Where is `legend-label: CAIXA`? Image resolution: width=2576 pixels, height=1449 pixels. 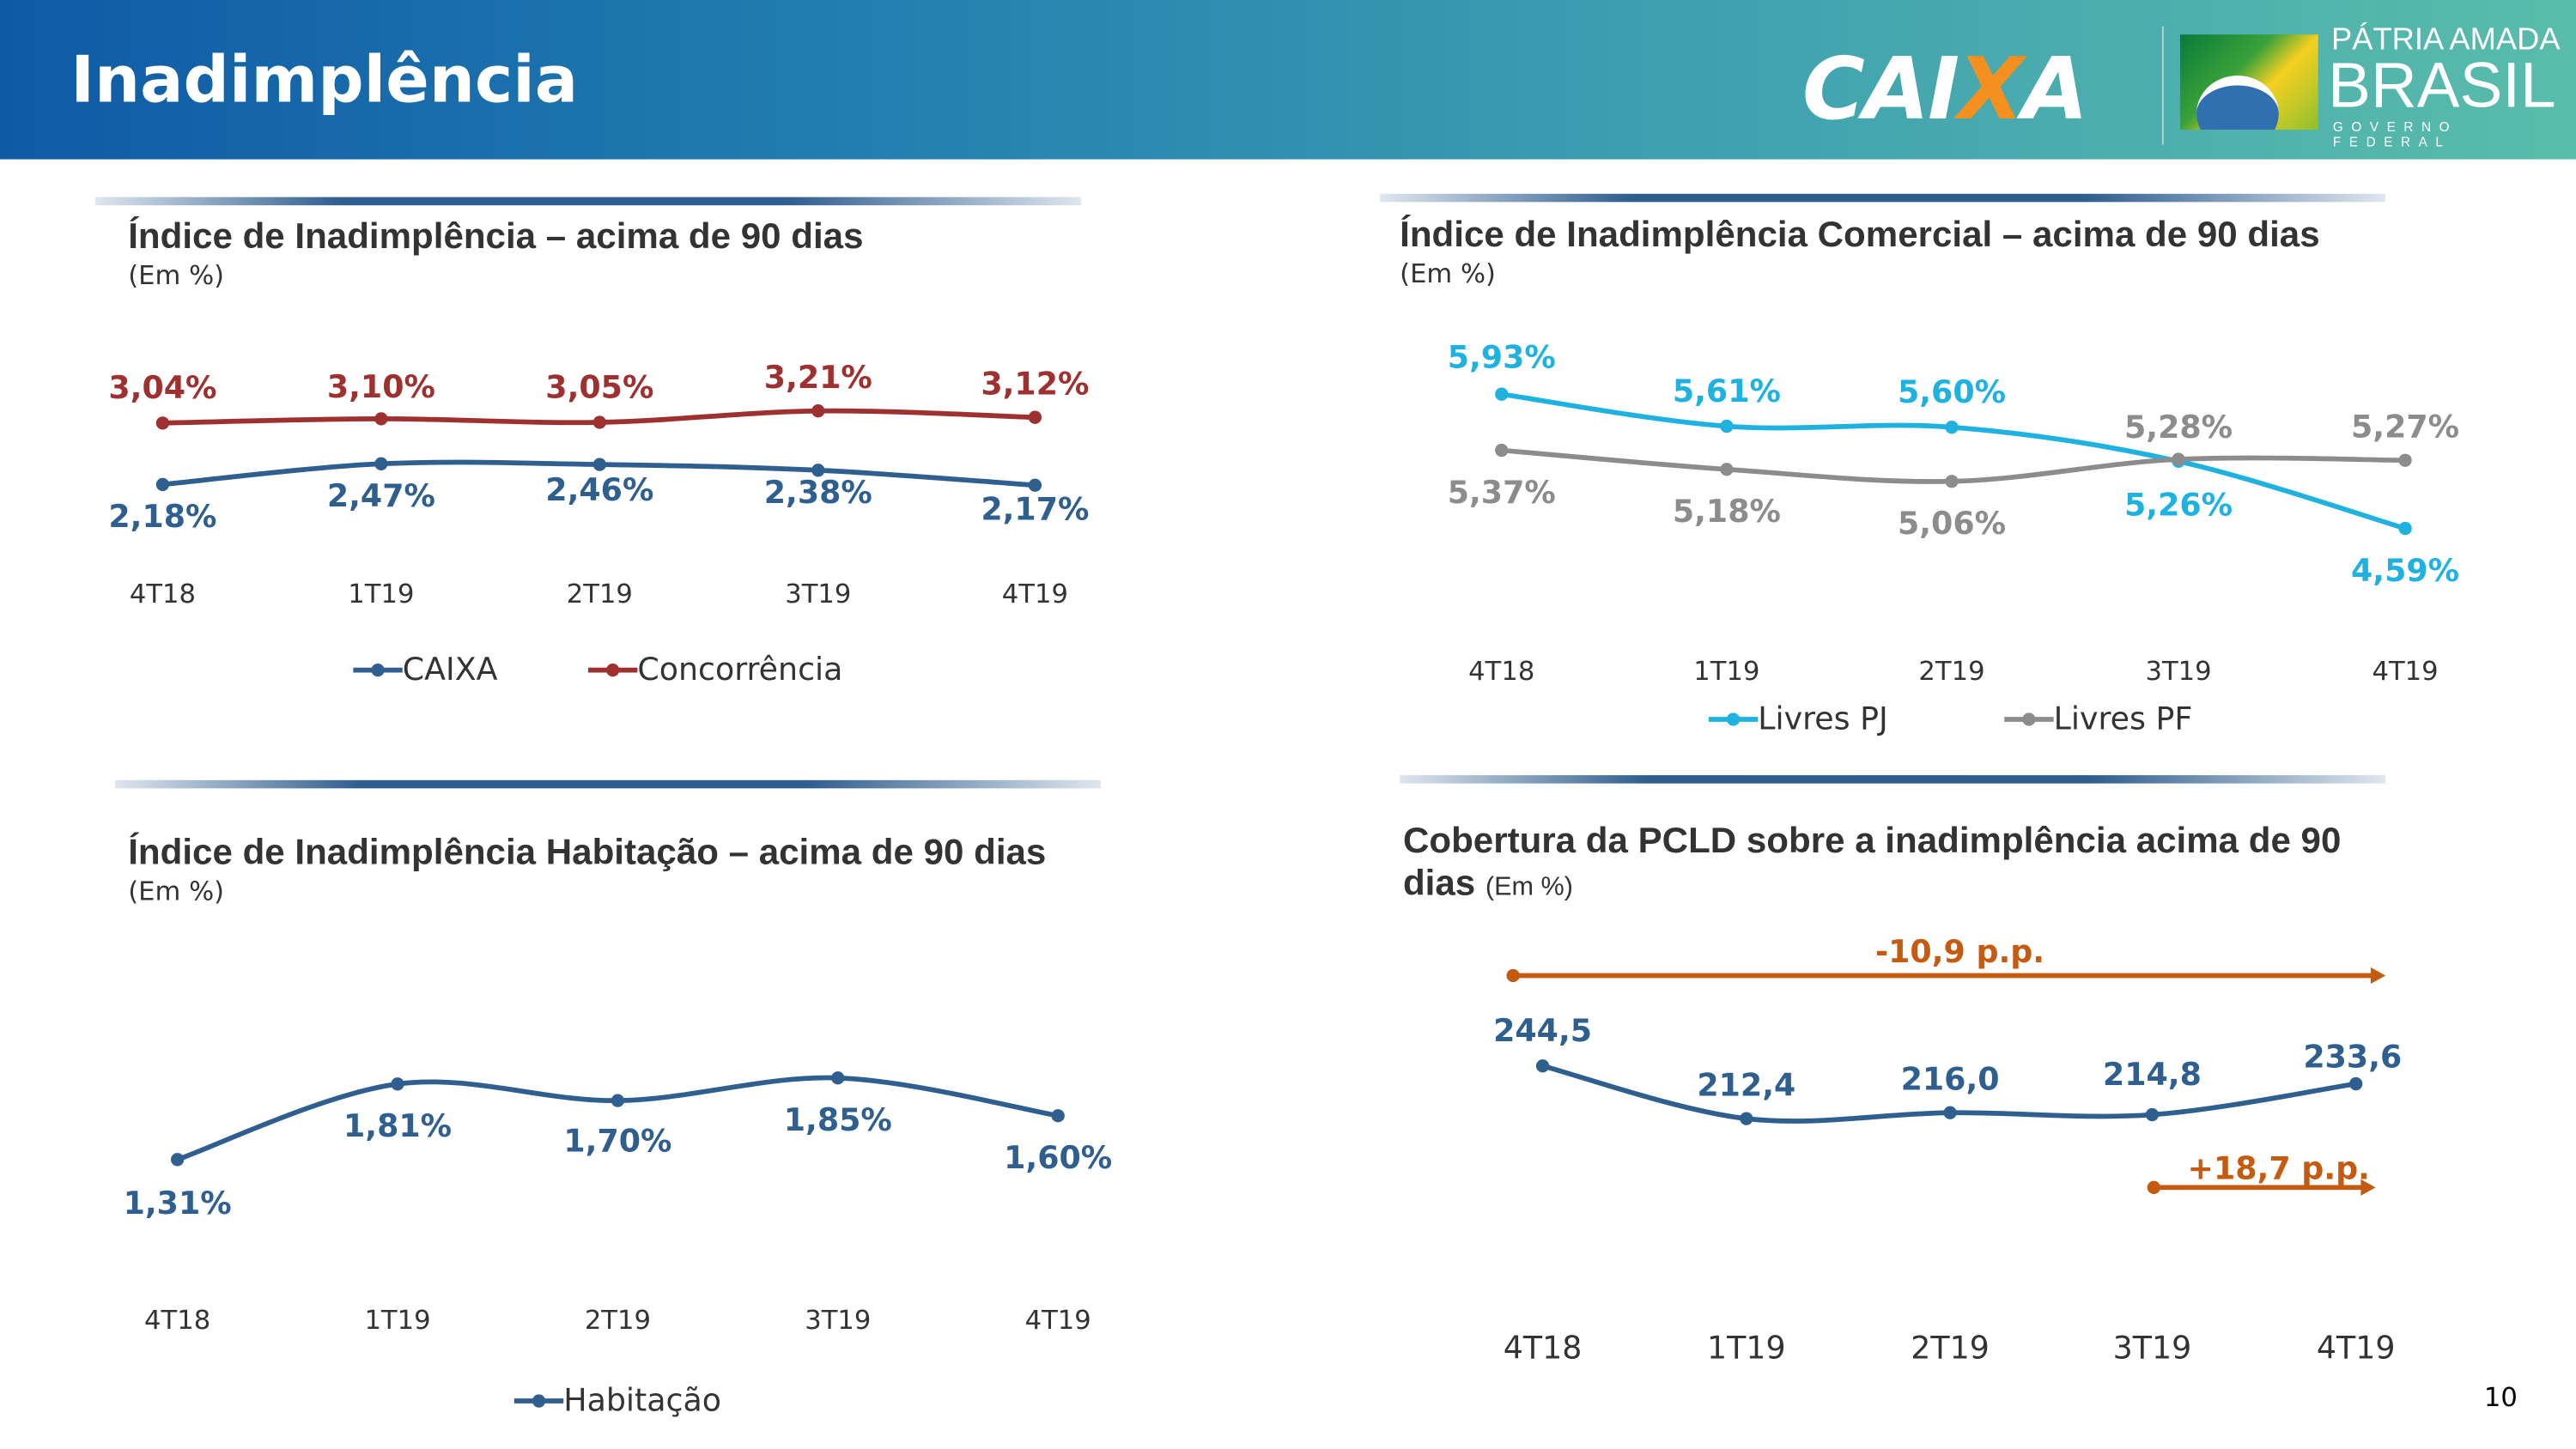
legend-label: CAIXA is located at coordinates (450, 669).